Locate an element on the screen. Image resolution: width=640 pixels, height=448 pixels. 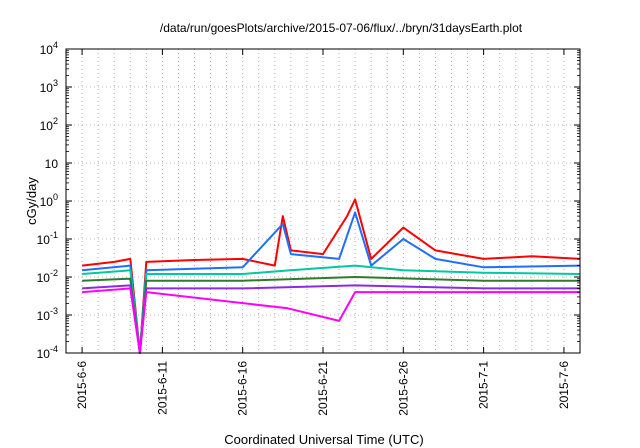
series-line is located at coordinates (331, 320).